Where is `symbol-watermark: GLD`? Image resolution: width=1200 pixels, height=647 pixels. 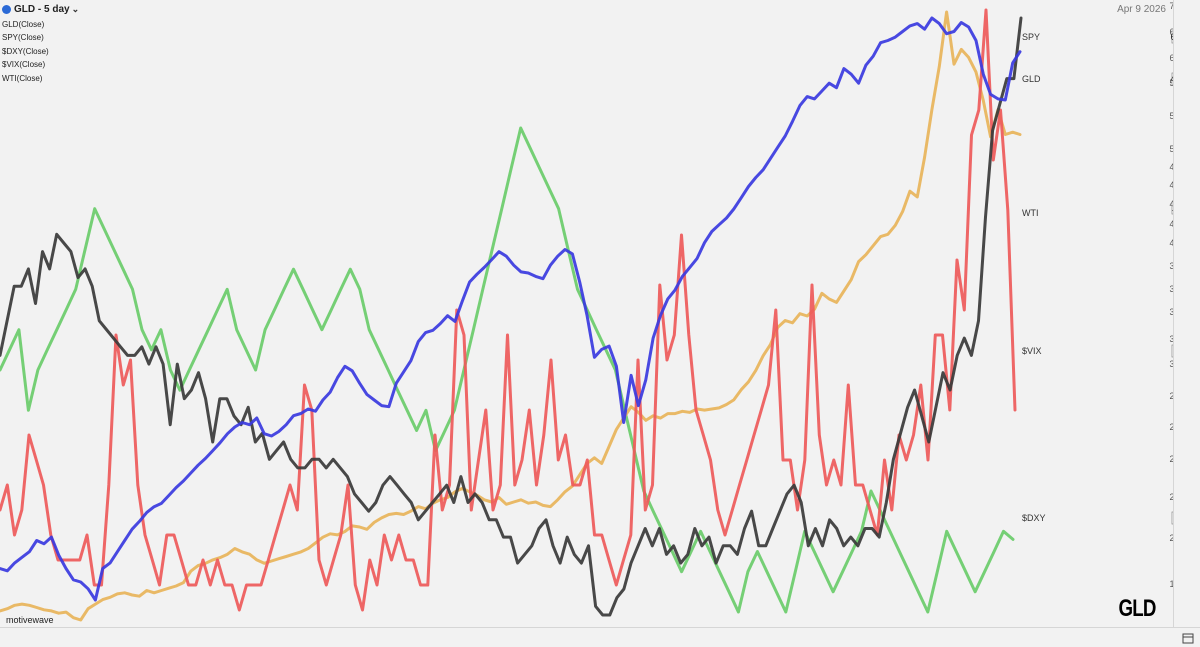 symbol-watermark: GLD is located at coordinates (1137, 608).